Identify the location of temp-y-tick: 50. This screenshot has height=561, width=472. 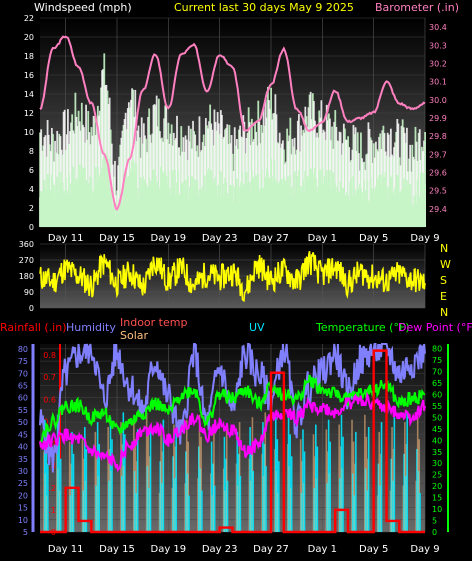
(437, 417).